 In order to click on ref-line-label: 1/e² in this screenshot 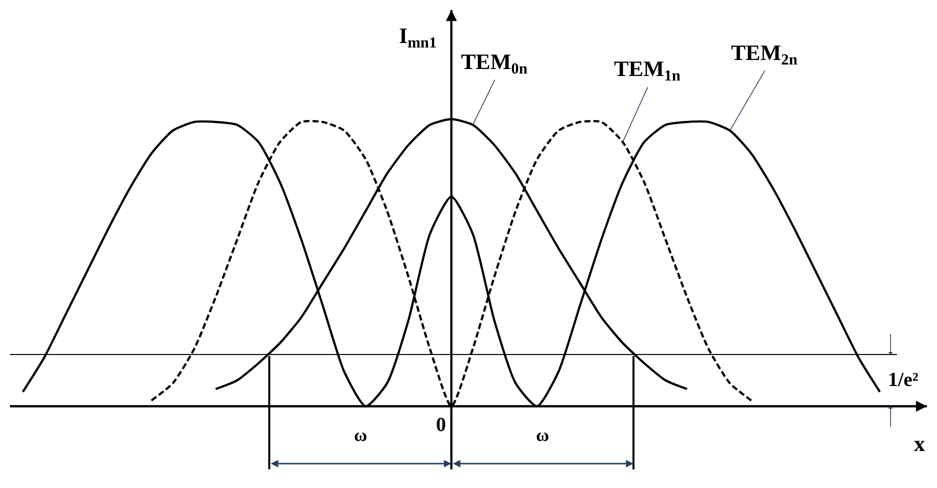, I will do `click(903, 380)`.